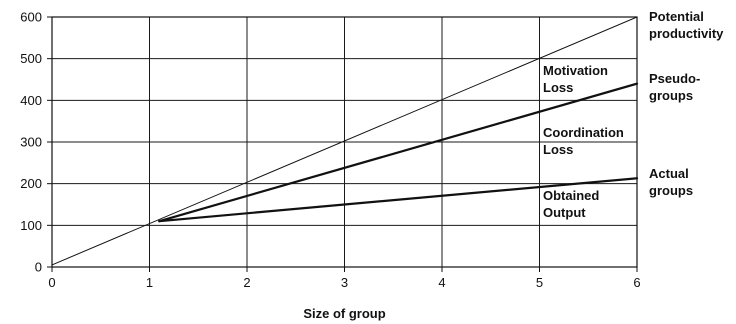 Image resolution: width=736 pixels, height=324 pixels. Describe the element at coordinates (575, 79) in the screenshot. I see `motivation-loss-annotation: Motivation Loss` at that location.